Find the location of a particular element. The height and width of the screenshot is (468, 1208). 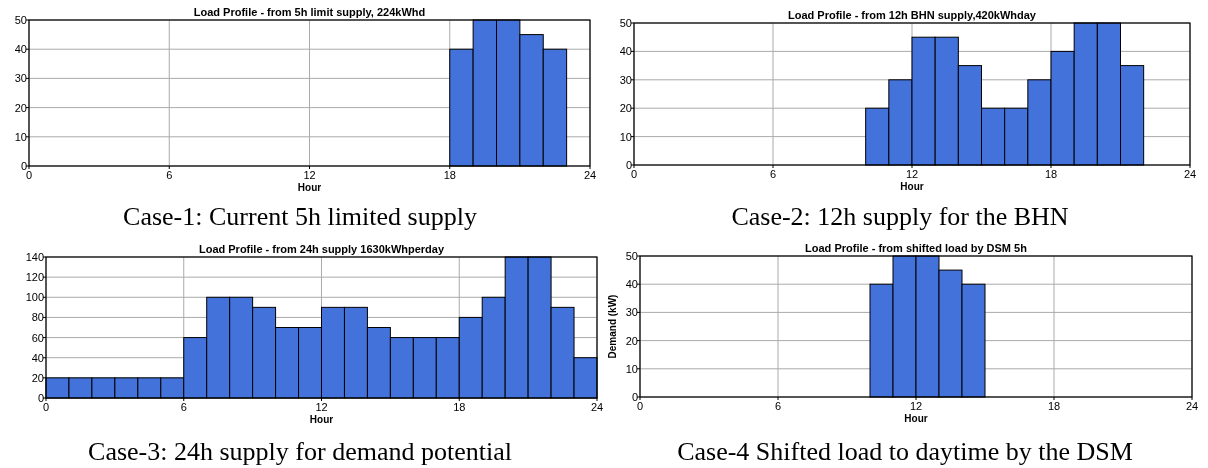

y-tick-label: 100 is located at coordinates (34, 297).